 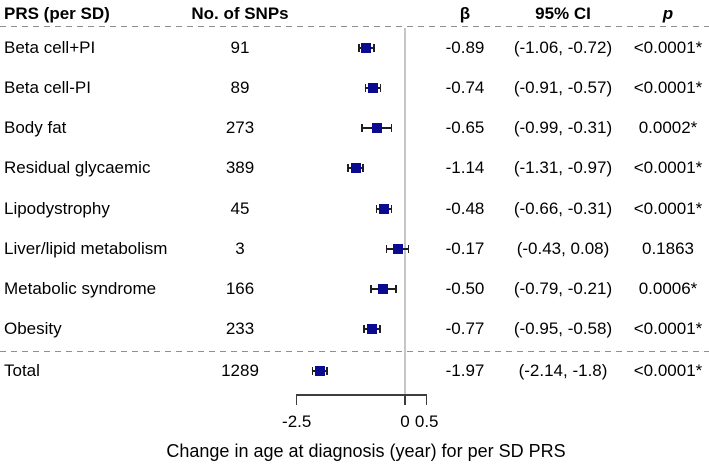 What do you see at coordinates (240, 208) in the screenshot?
I see `row-snps-value: 45` at bounding box center [240, 208].